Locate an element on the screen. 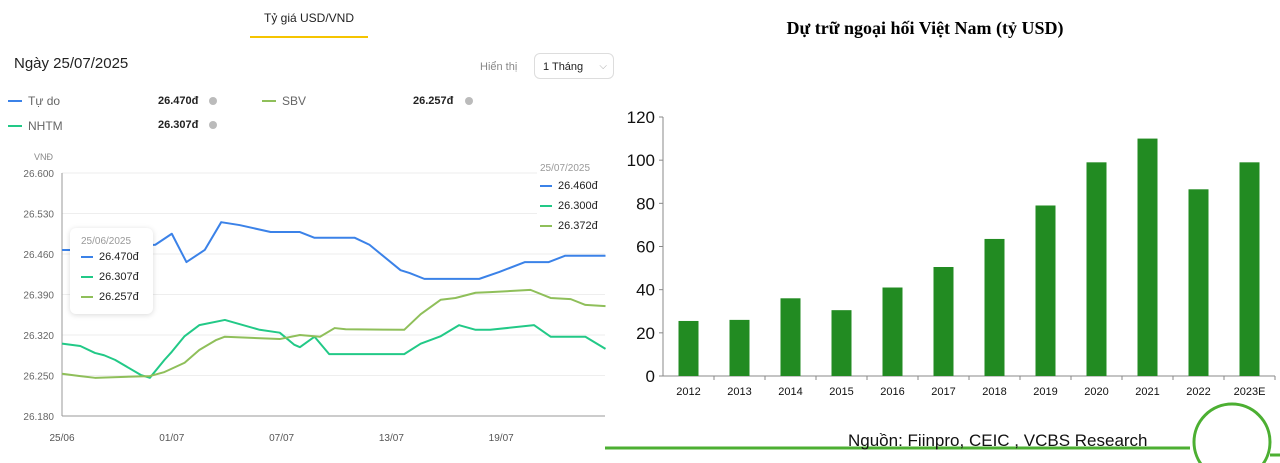 The height and width of the screenshot is (463, 1280). series-line-sbv is located at coordinates (333, 333).